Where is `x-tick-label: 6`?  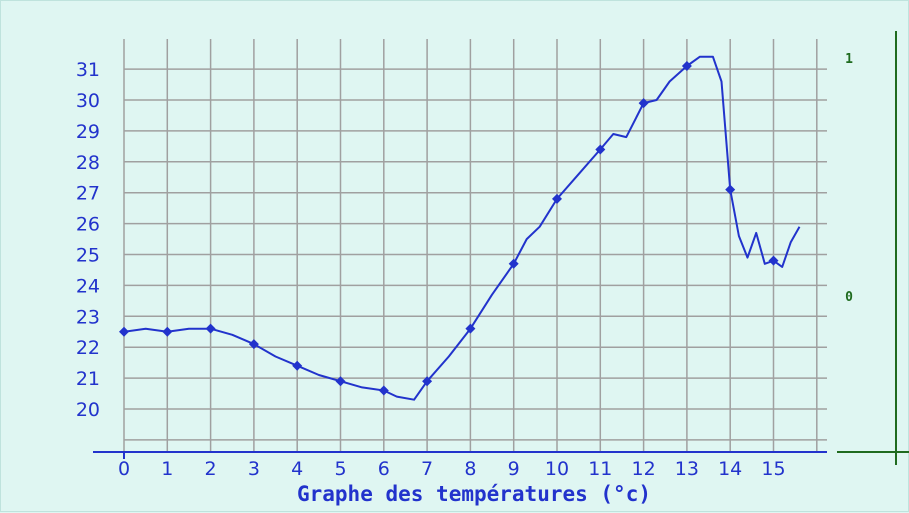 x-tick-label: 6 is located at coordinates (384, 469).